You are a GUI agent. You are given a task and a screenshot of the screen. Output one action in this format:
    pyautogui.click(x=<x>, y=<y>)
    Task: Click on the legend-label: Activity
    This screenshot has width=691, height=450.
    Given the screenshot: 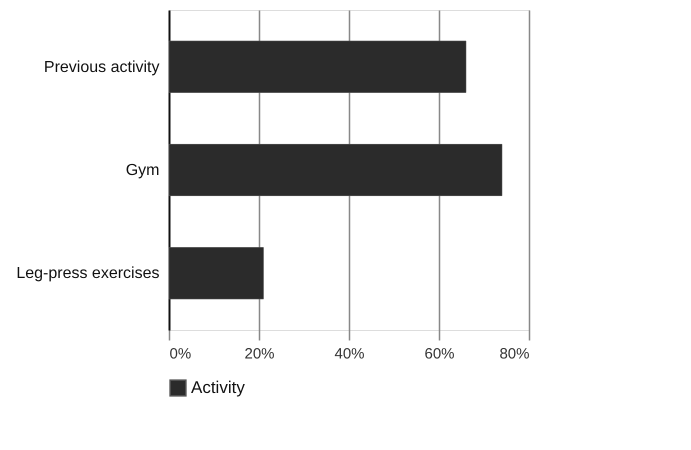 What is the action you would take?
    pyautogui.click(x=218, y=387)
    